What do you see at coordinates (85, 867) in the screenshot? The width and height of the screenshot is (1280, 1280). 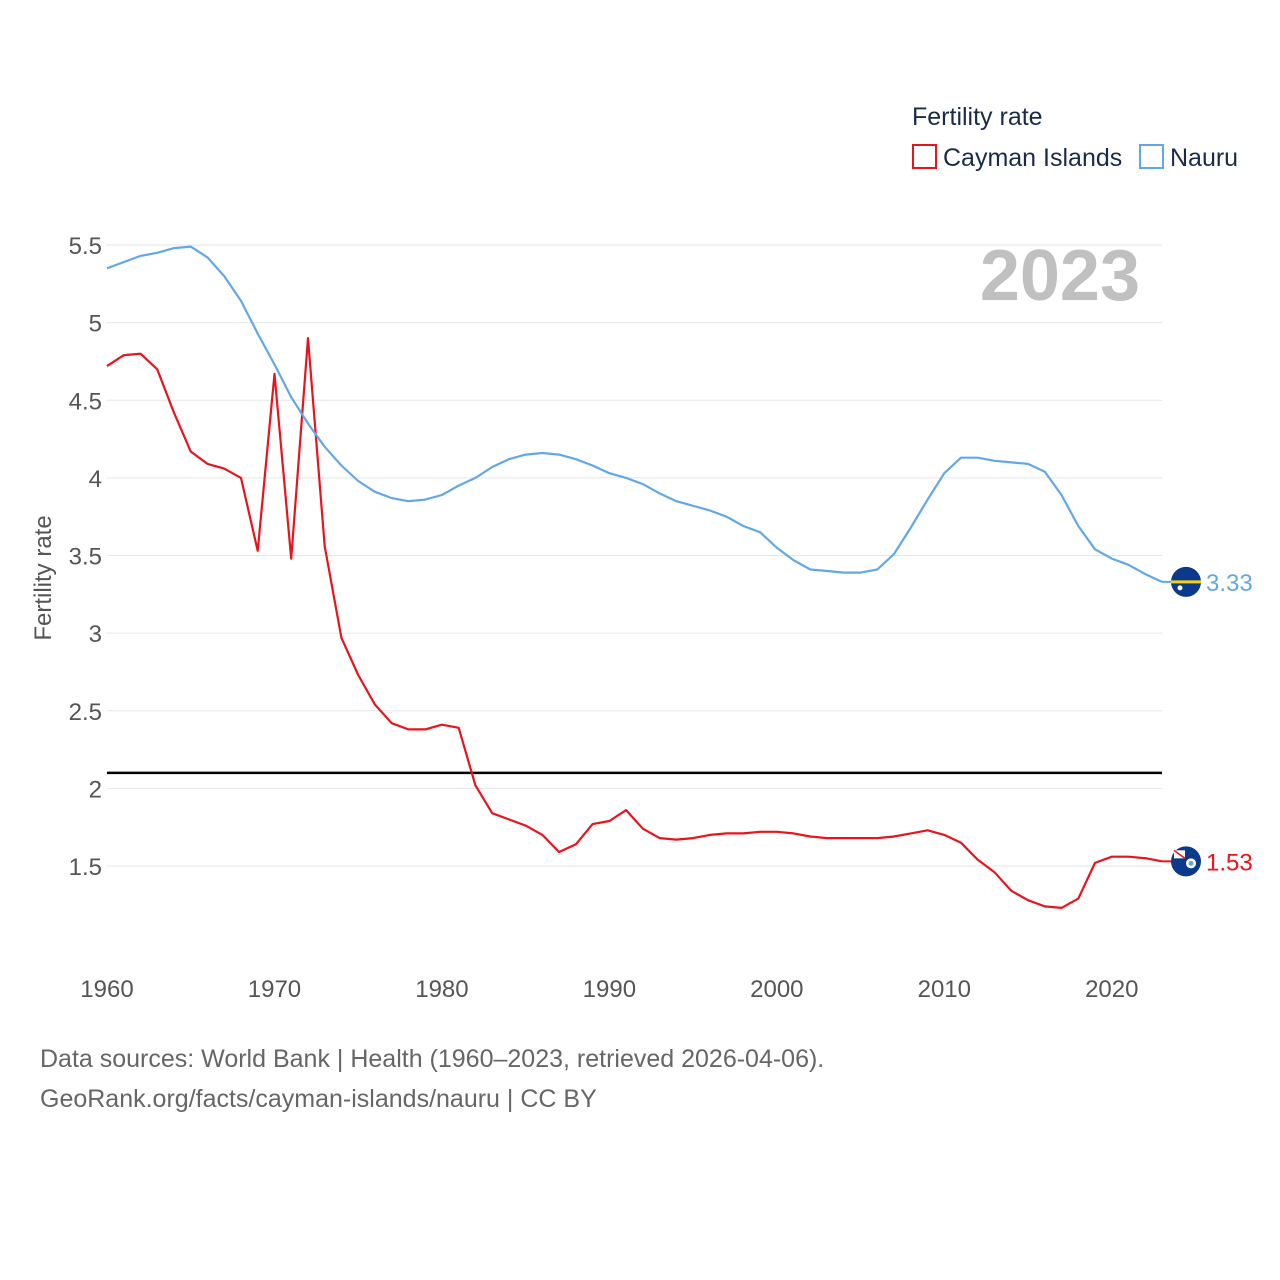 I see `y-tick-label: 1.5` at bounding box center [85, 867].